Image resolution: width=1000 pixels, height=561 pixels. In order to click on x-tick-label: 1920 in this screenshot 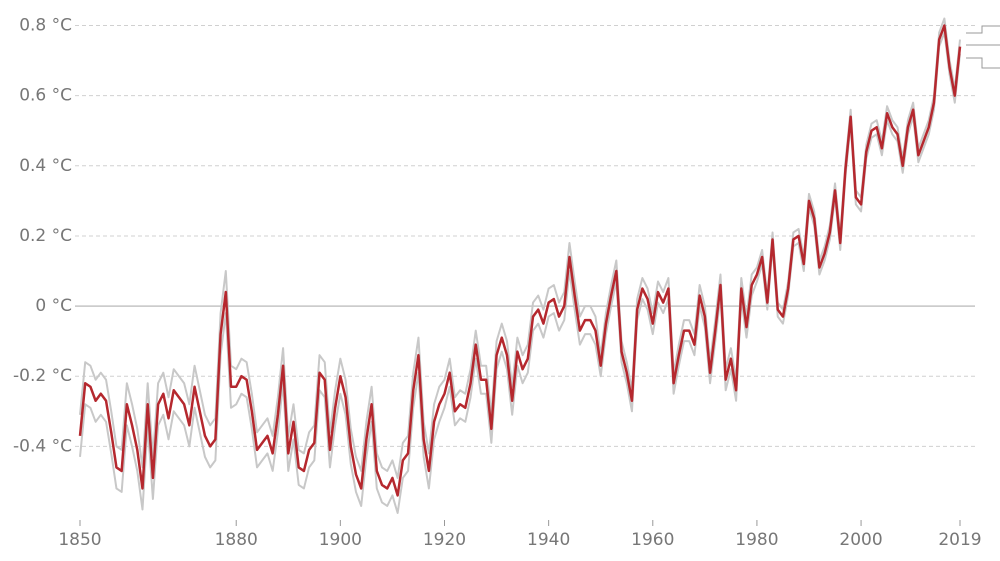, I will do `click(444, 540)`.